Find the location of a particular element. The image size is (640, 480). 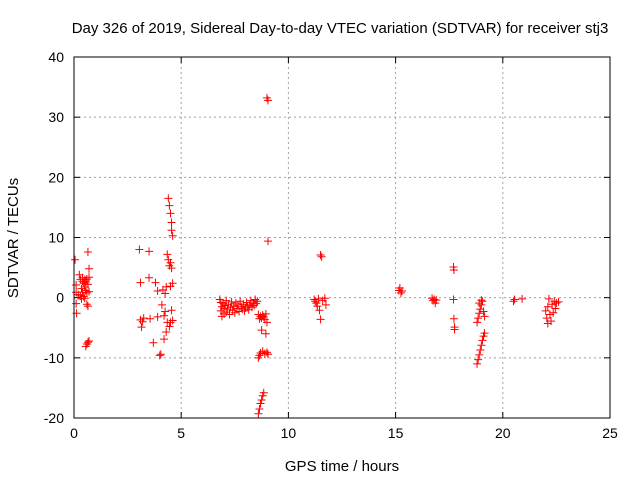

y-axis-label: SDTVAR / TECUs is located at coordinates (13, 238).